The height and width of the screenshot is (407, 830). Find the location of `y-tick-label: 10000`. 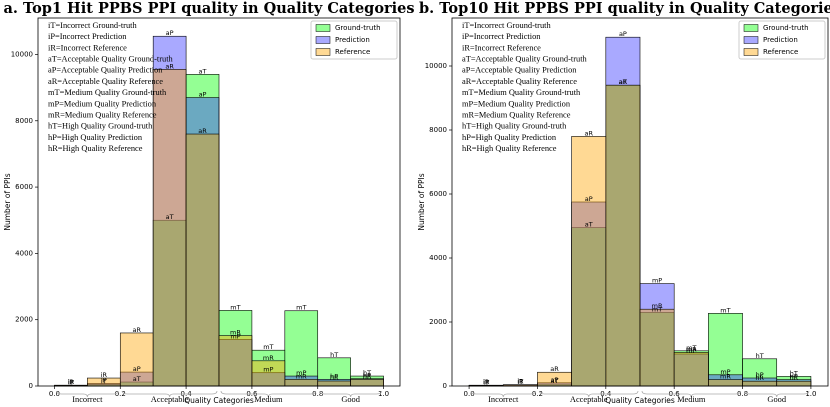

y-tick-label: 10000 is located at coordinates (22, 54).